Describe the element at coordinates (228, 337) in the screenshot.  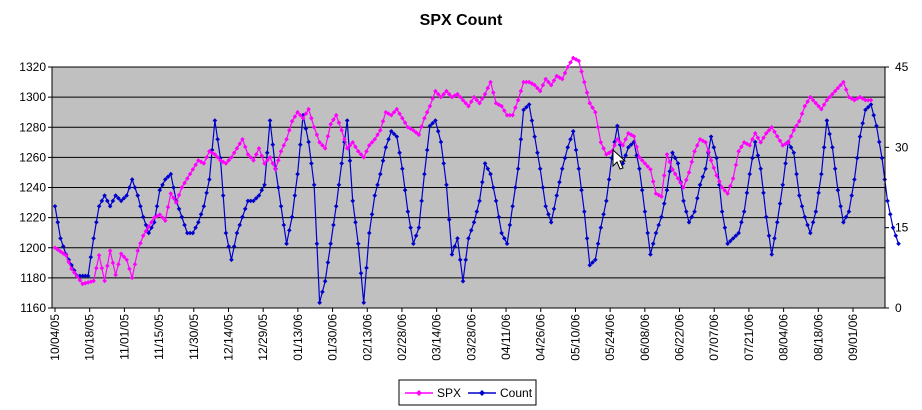
I see `x-tick-label: 12/14/05` at that location.